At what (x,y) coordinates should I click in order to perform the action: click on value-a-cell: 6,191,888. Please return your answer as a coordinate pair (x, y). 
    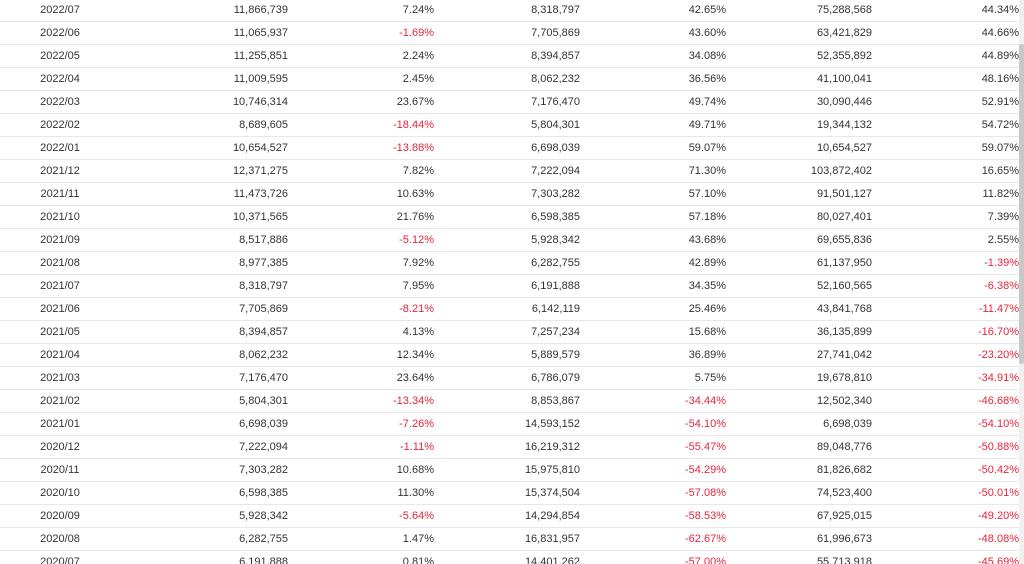
    Looking at the image, I should click on (217, 557).